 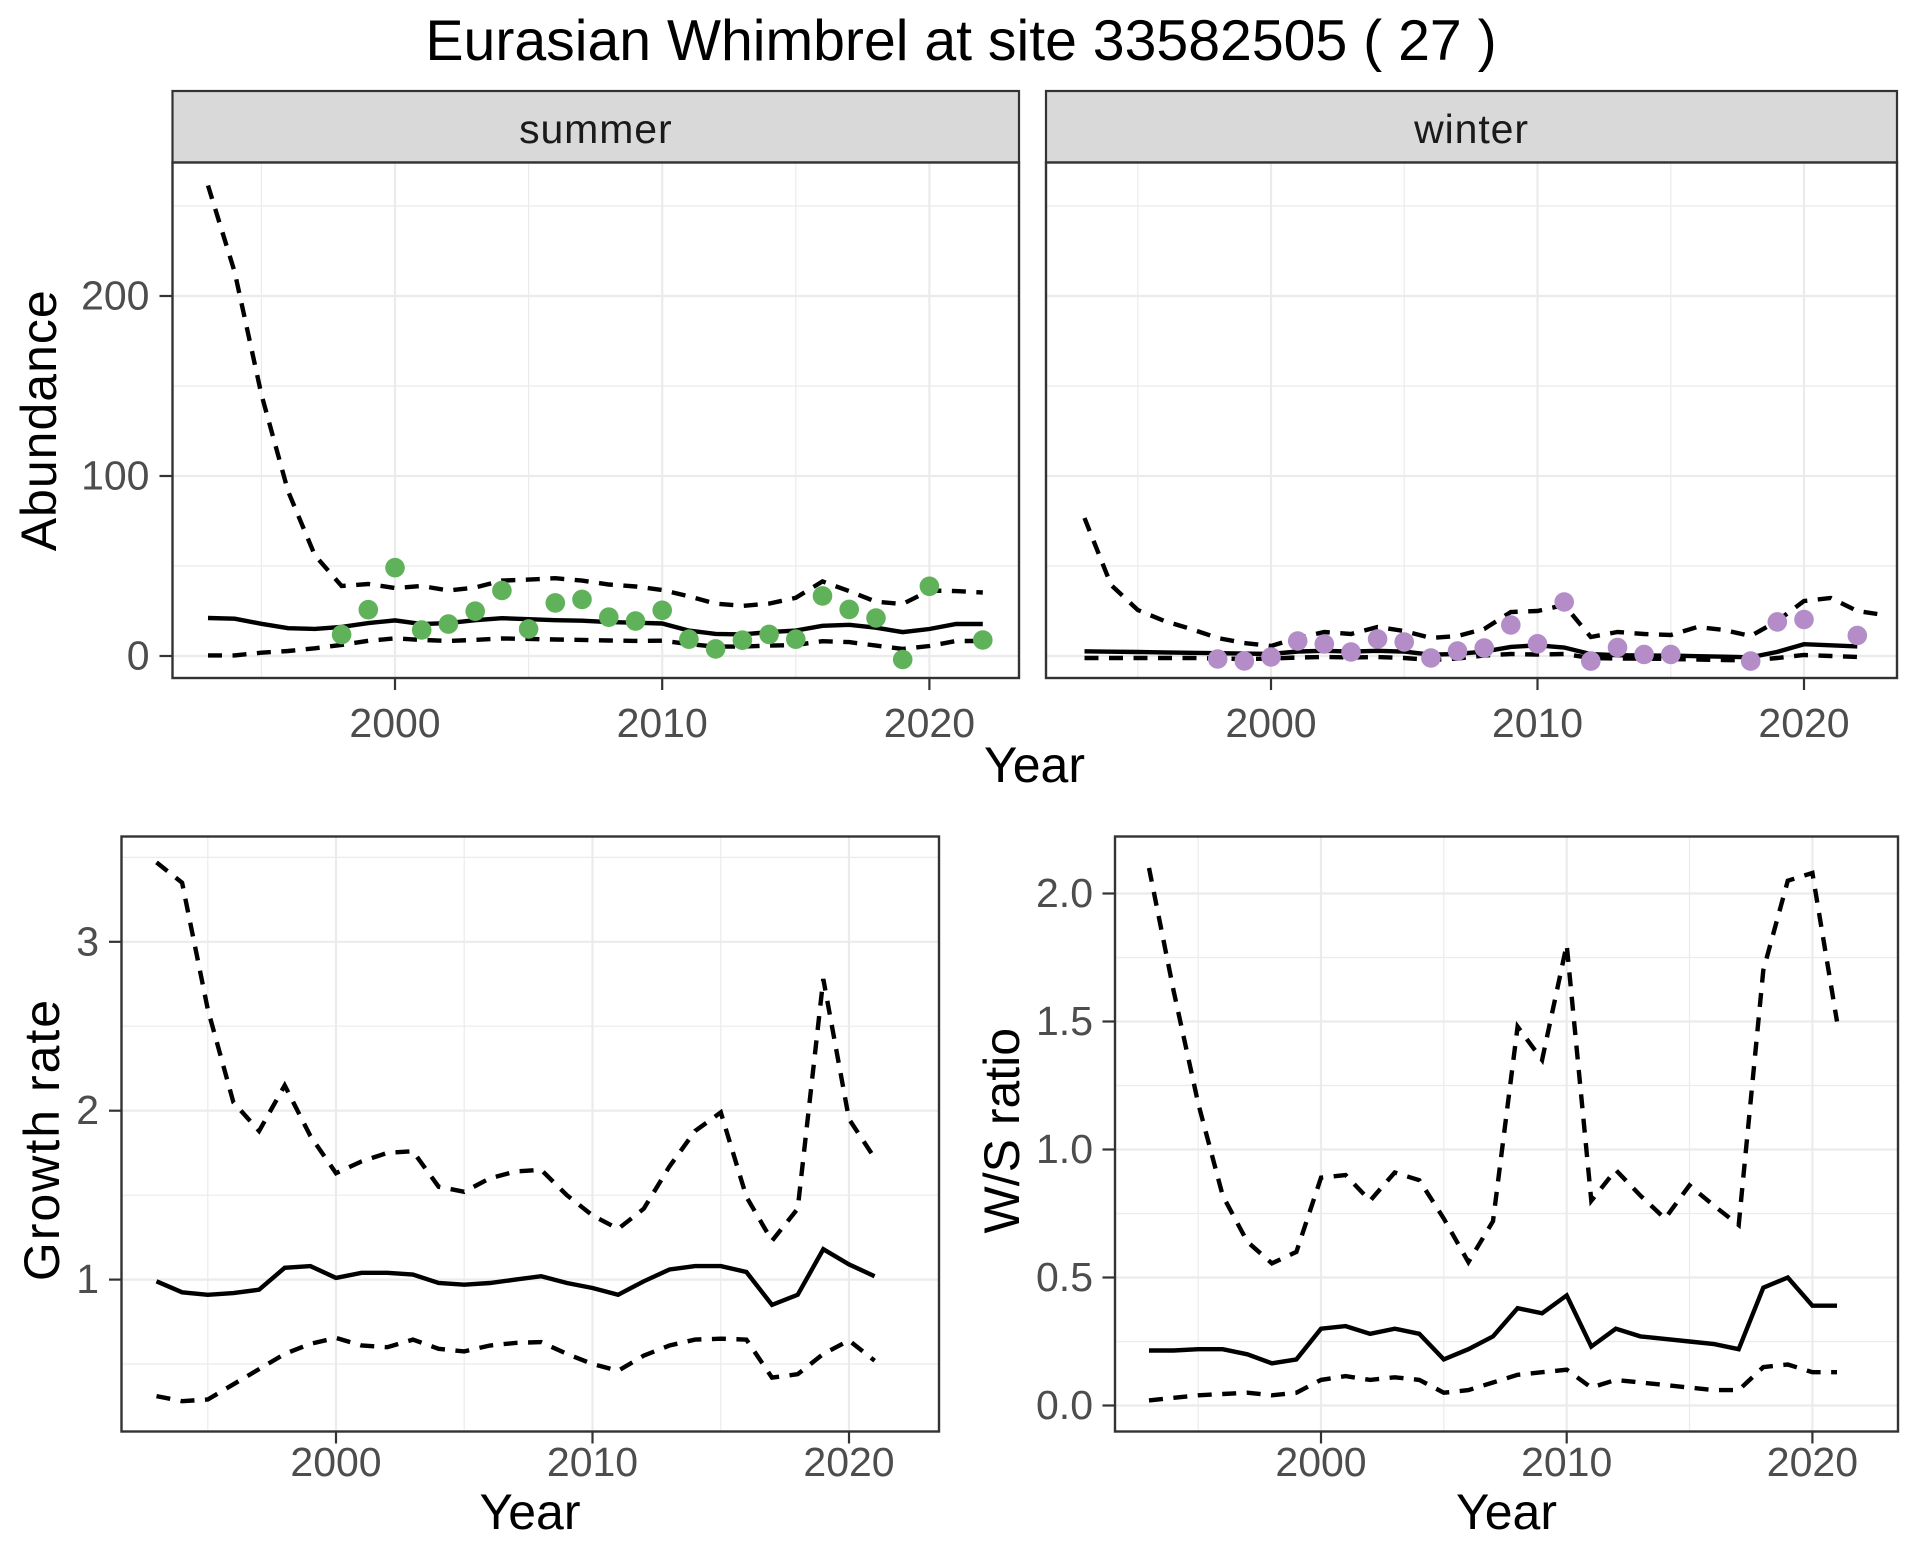 What do you see at coordinates (87, 941) in the screenshot?
I see `svg-text: 3` at bounding box center [87, 941].